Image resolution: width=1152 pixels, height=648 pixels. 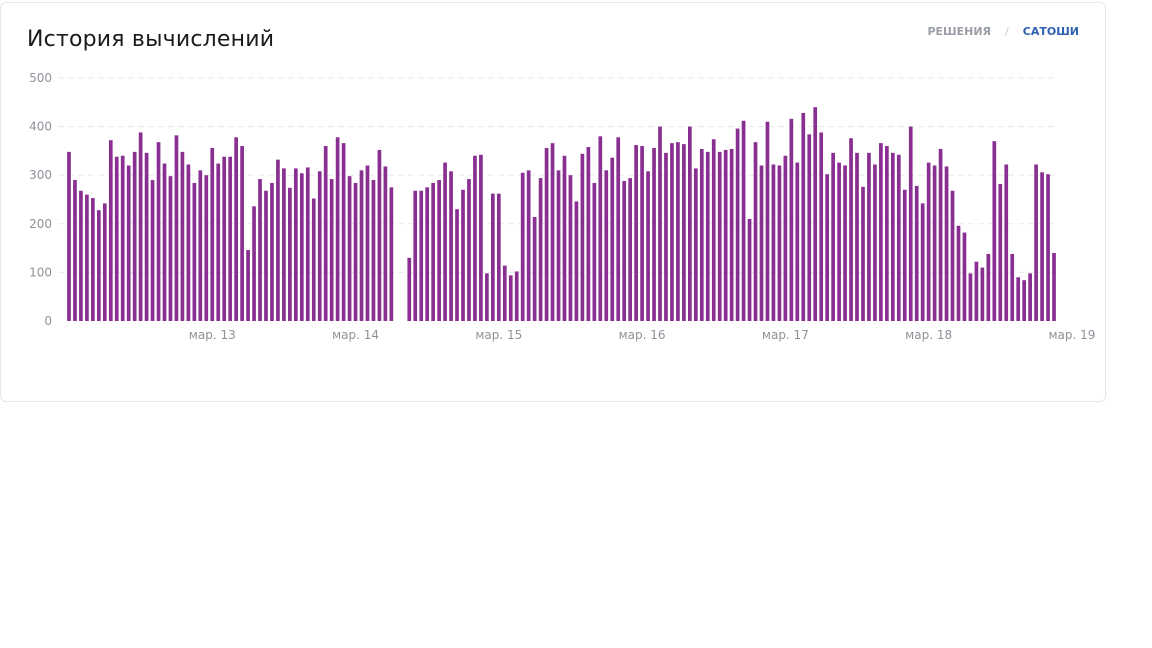 I want to click on x-tick-label: мар. 19, so click(x=1071, y=335).